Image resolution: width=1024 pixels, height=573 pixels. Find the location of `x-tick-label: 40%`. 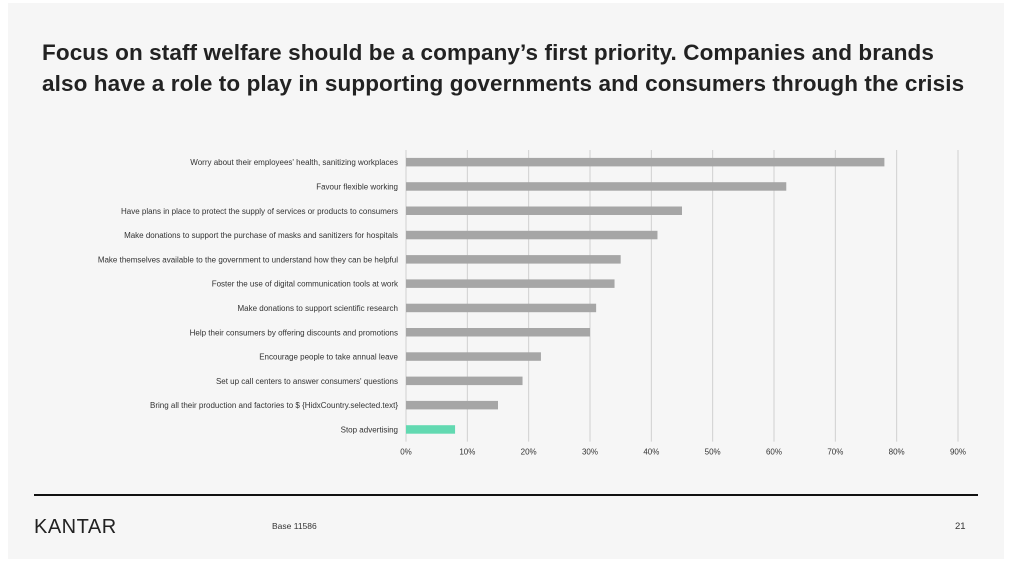

x-tick-label: 40% is located at coordinates (651, 452).